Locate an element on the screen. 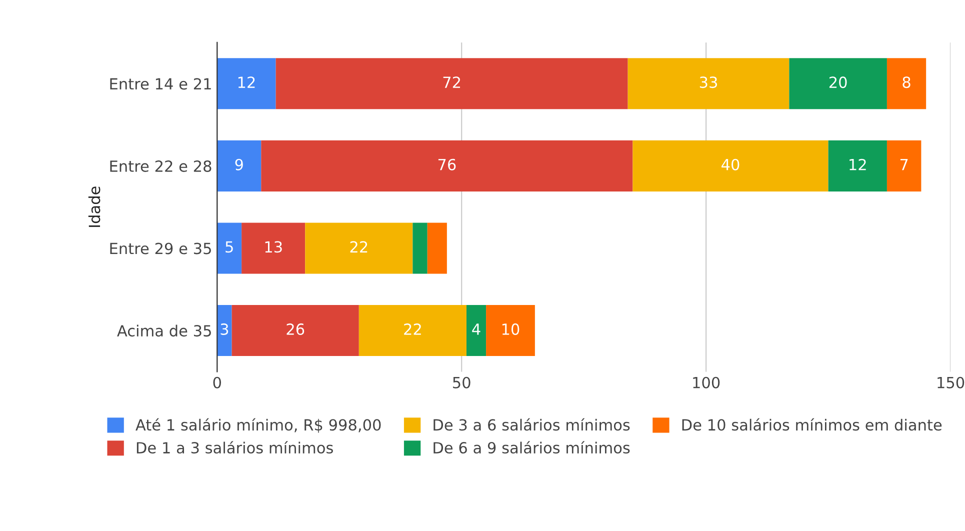  data-label: 33 is located at coordinates (708, 82).